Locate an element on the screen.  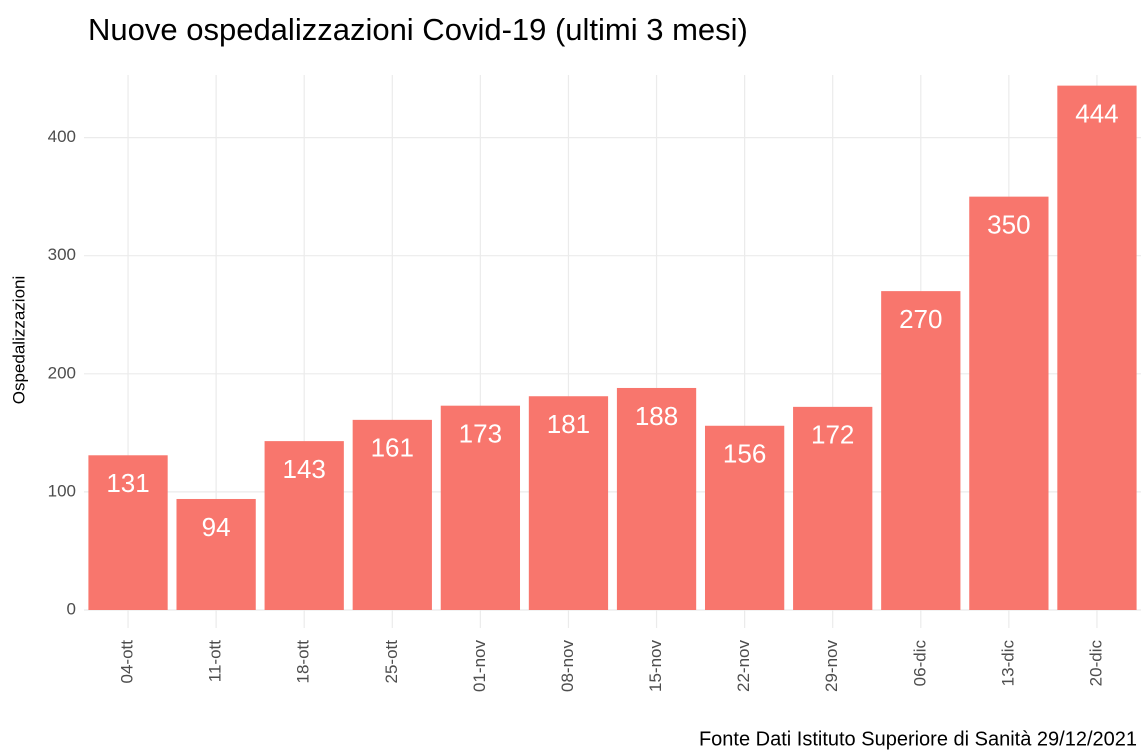
value-label: 156 is located at coordinates (744, 454).